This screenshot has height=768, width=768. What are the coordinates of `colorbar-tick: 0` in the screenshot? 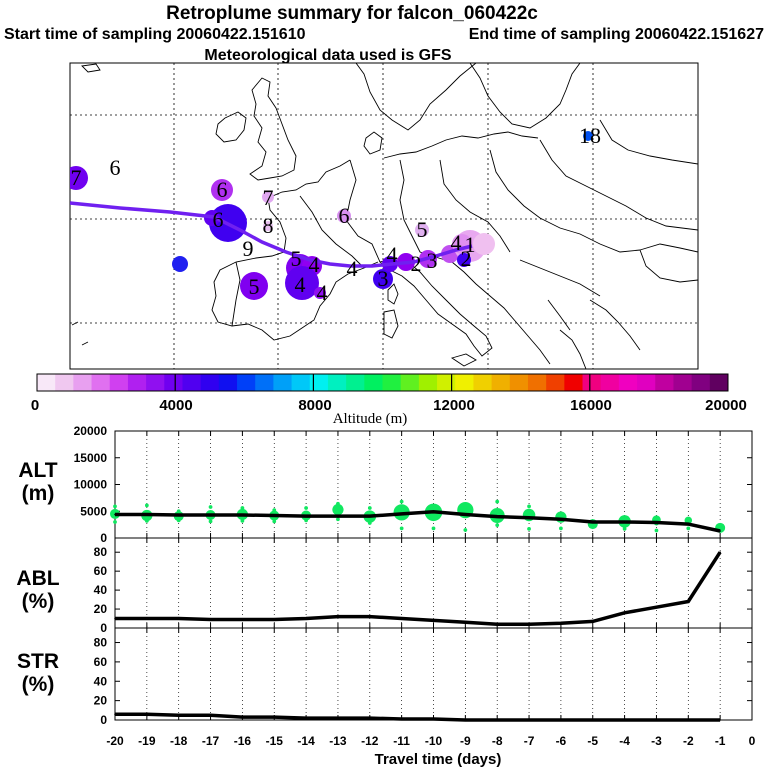 It's located at (35, 405).